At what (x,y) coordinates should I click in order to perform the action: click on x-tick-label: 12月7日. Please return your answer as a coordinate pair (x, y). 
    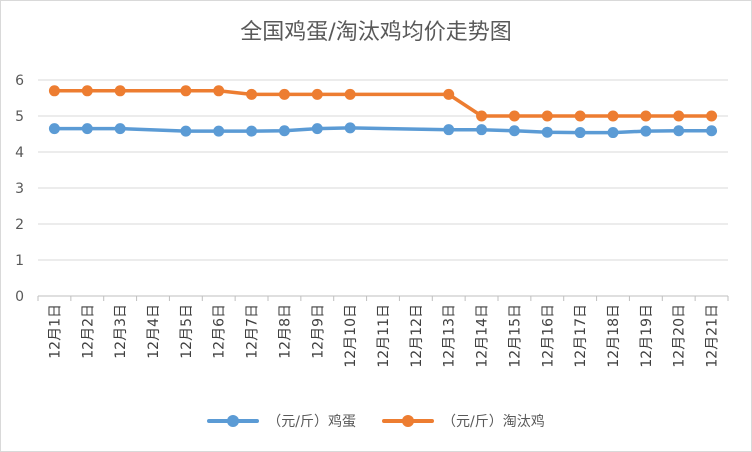
    Looking at the image, I should click on (253, 331).